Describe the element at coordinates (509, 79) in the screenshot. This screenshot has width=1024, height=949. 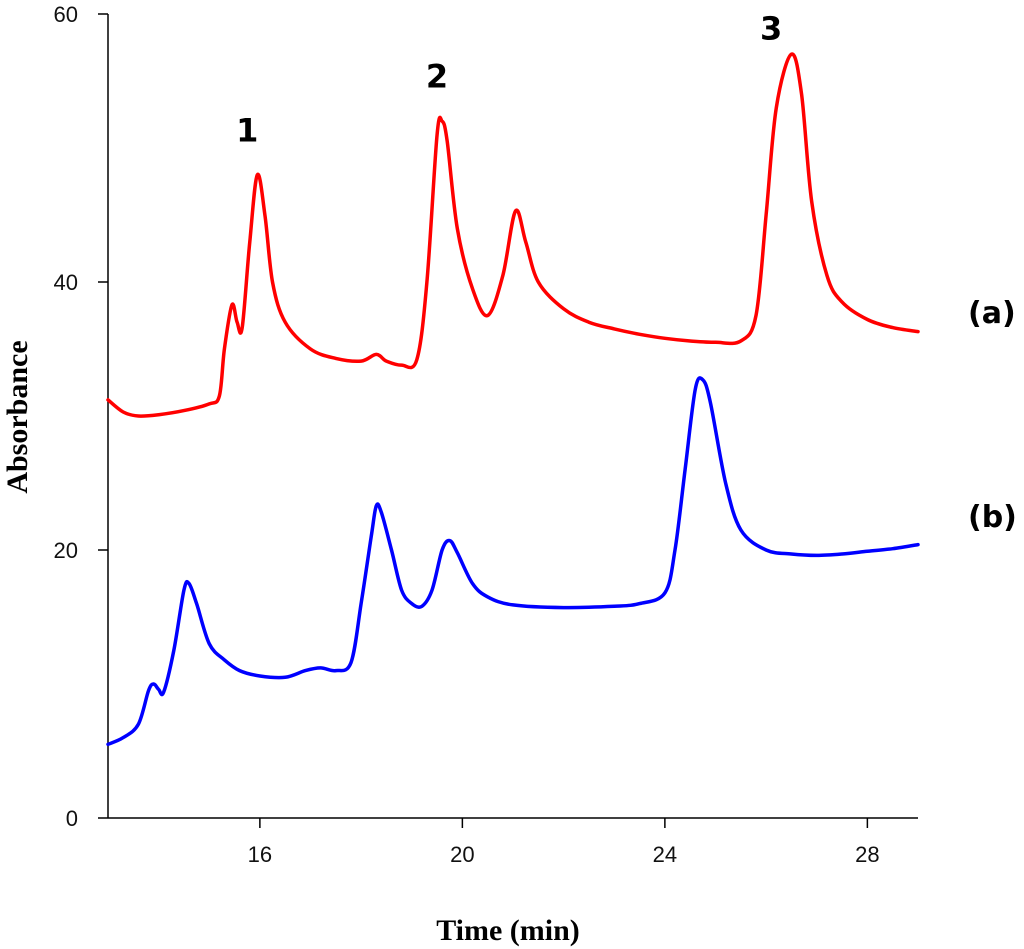
I see `annotations: 1 2 3` at that location.